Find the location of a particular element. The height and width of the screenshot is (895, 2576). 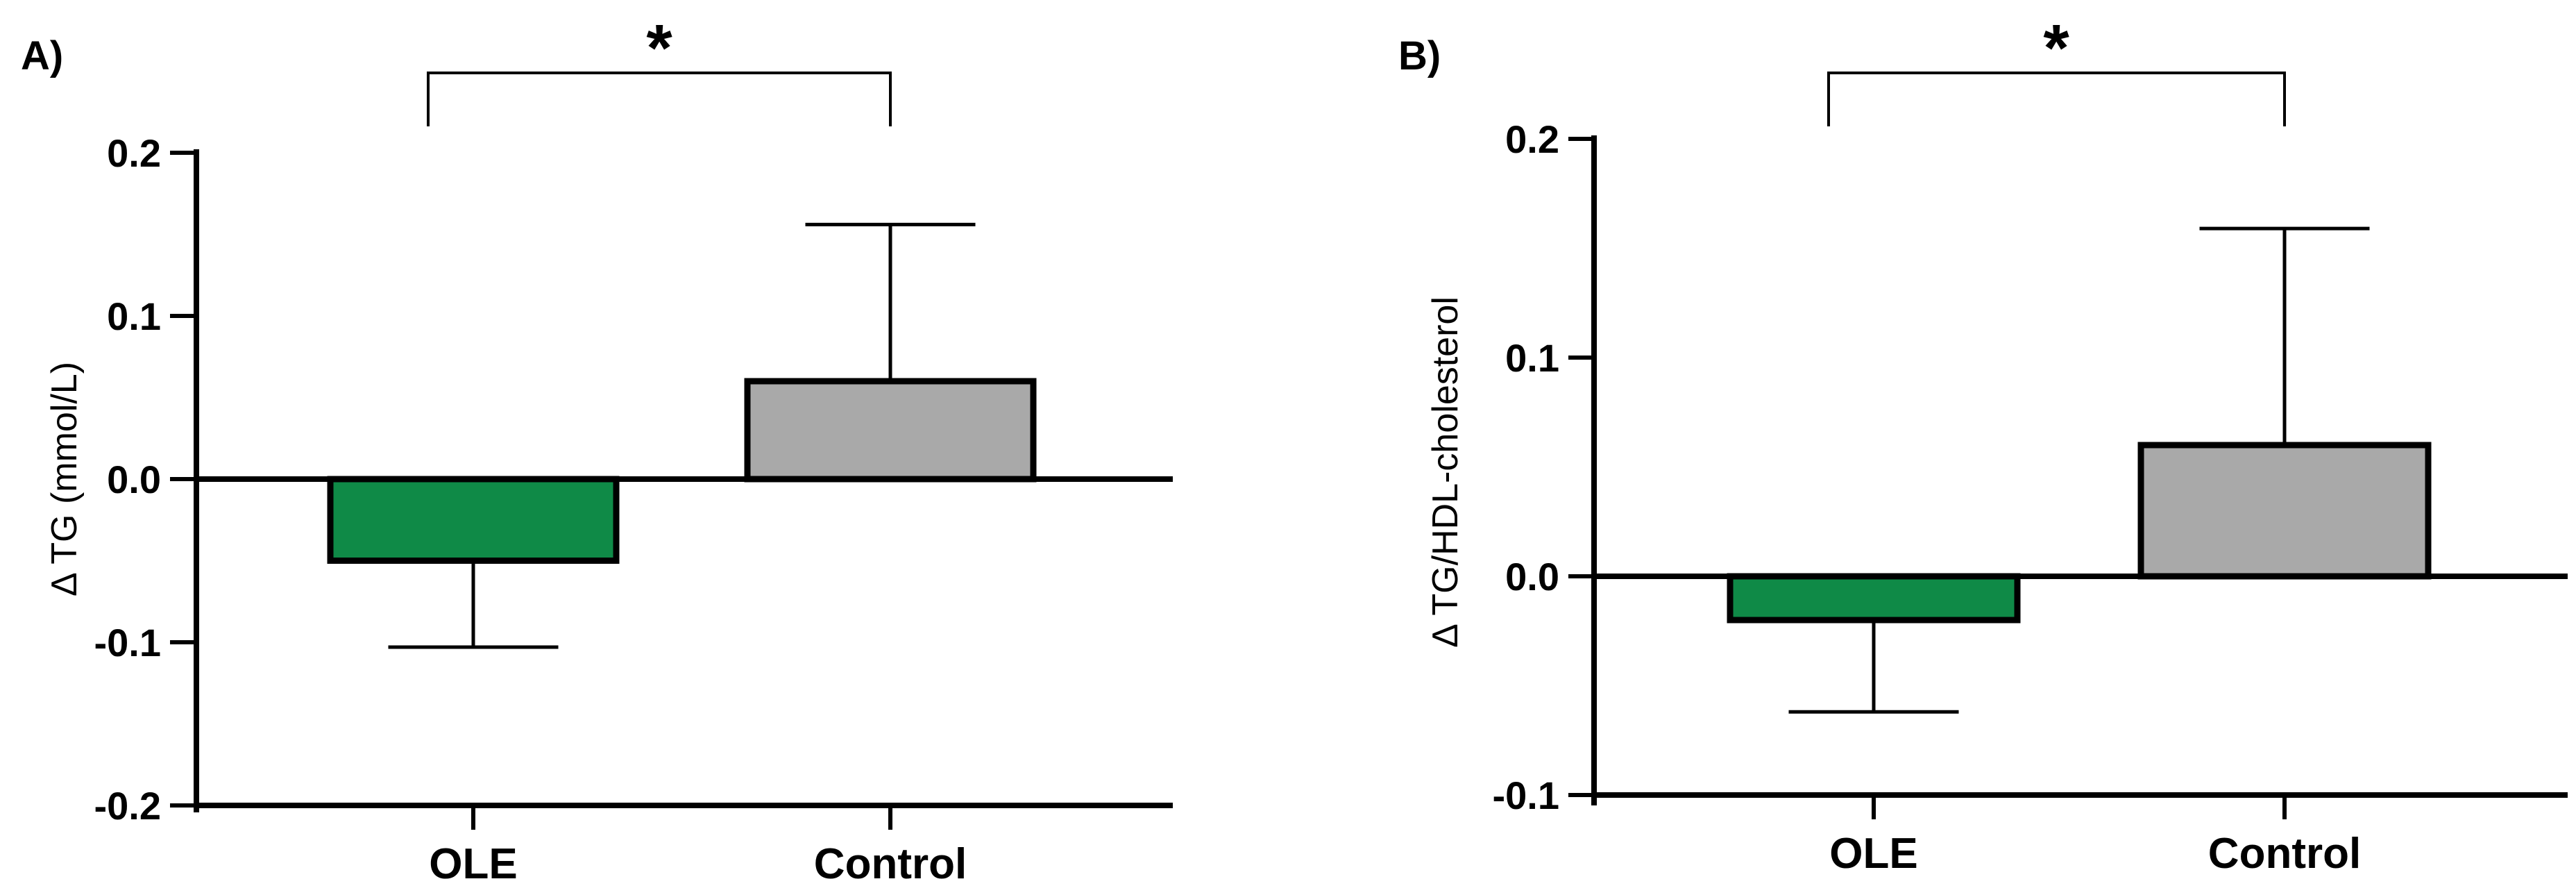

panel-a-ytick-label: 0.0 is located at coordinates (134, 479).